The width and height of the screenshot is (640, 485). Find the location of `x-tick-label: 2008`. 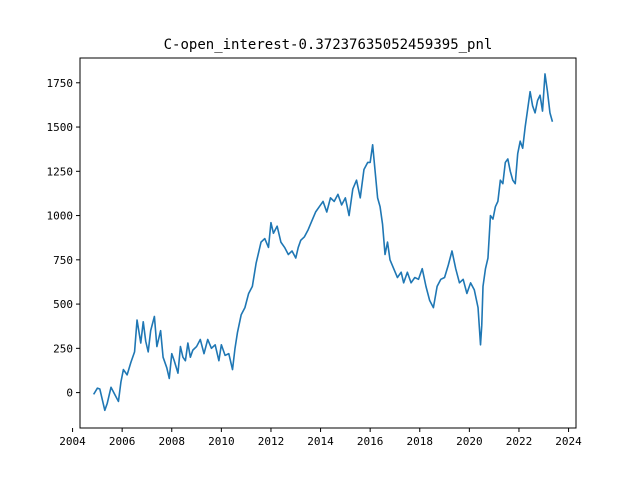

x-tick-label: 2008 is located at coordinates (172, 441).